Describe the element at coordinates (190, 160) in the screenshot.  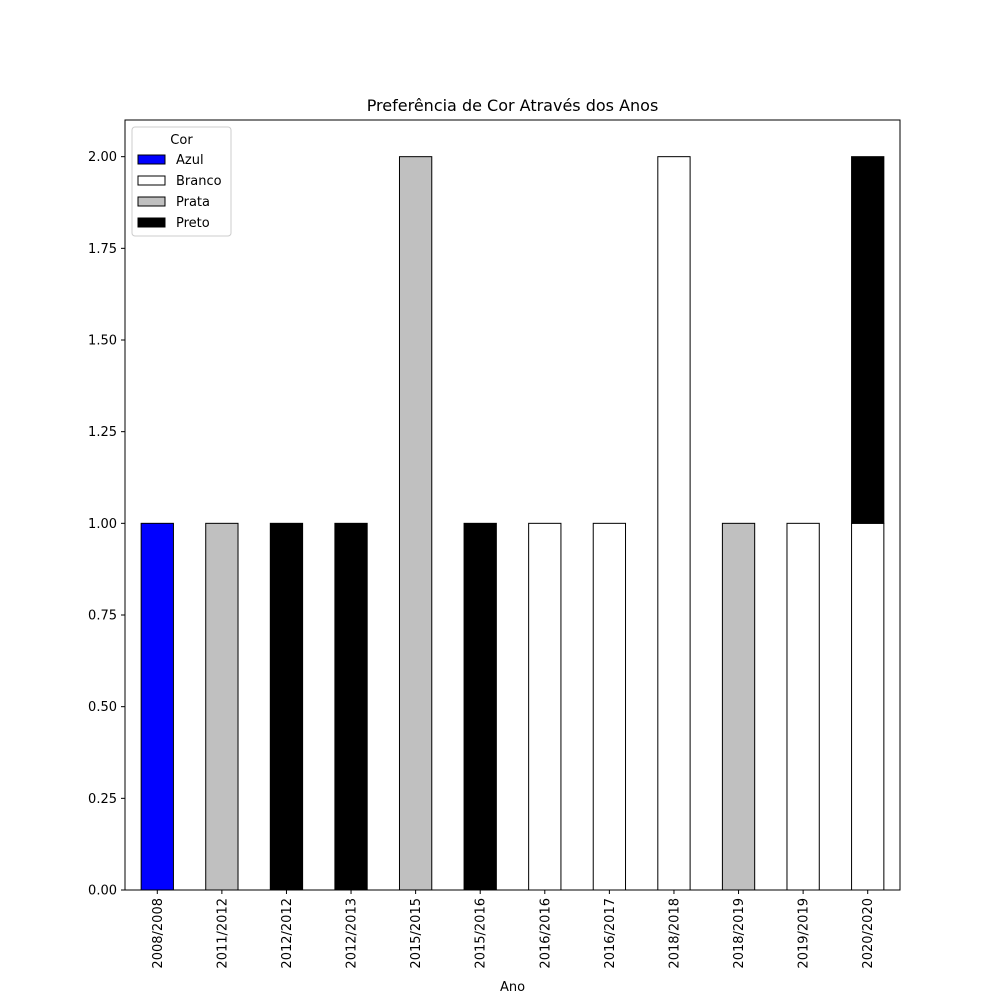
I see `legend-label-azul: Azul` at that location.